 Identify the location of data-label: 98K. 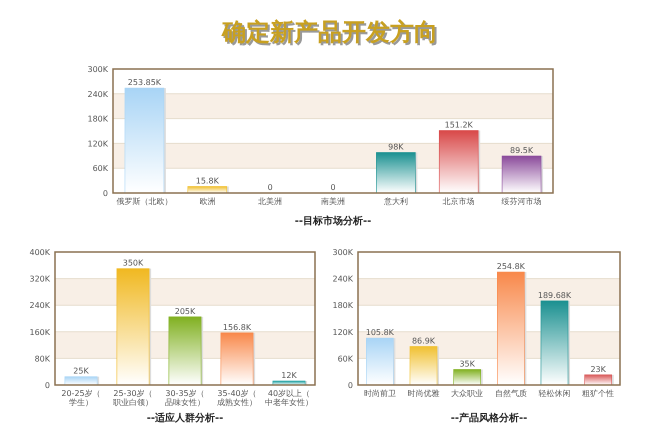
(396, 147).